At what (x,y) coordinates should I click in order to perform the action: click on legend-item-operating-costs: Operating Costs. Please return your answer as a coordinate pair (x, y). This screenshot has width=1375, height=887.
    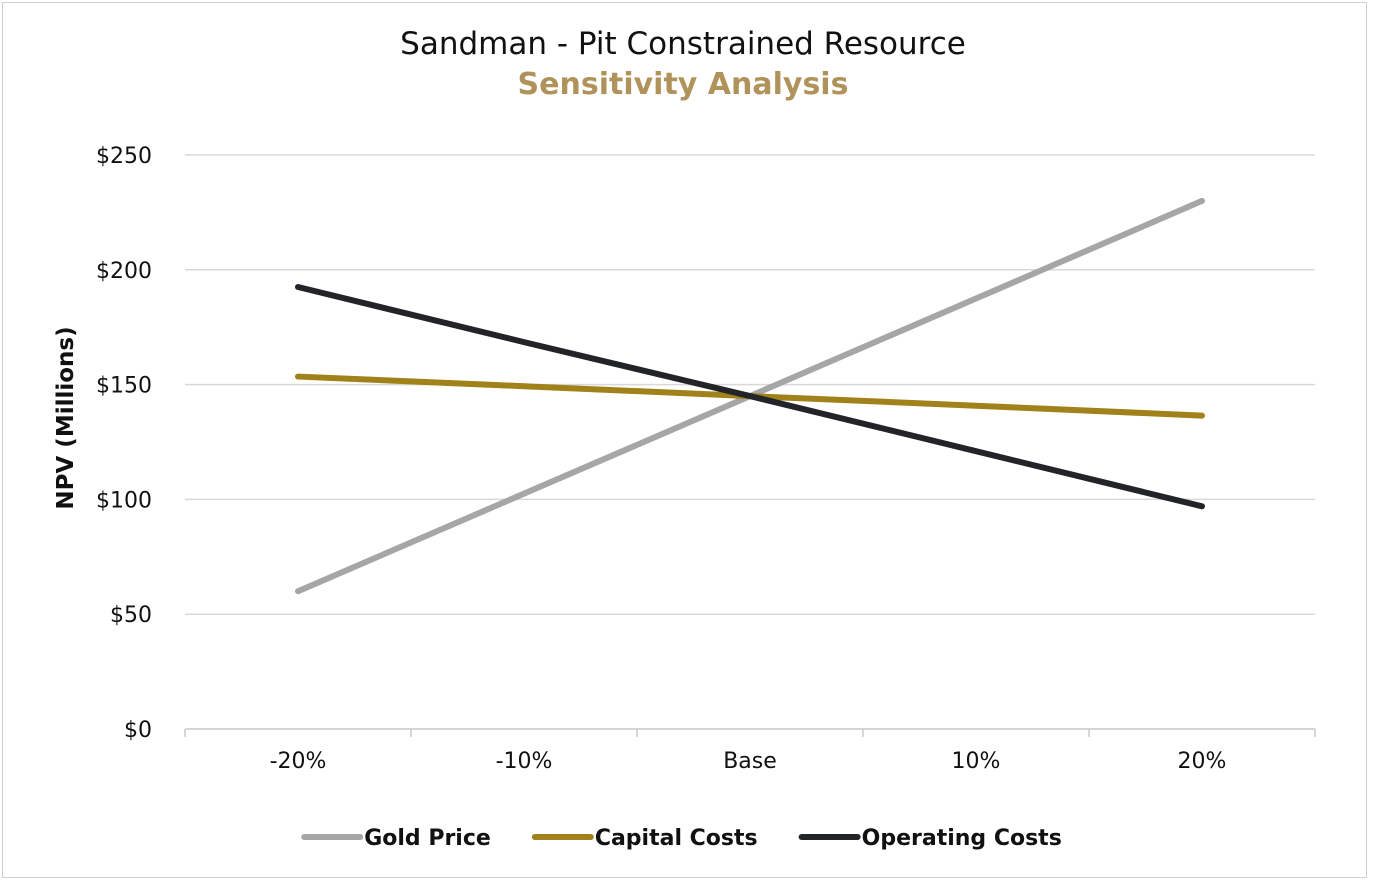
    Looking at the image, I should click on (930, 838).